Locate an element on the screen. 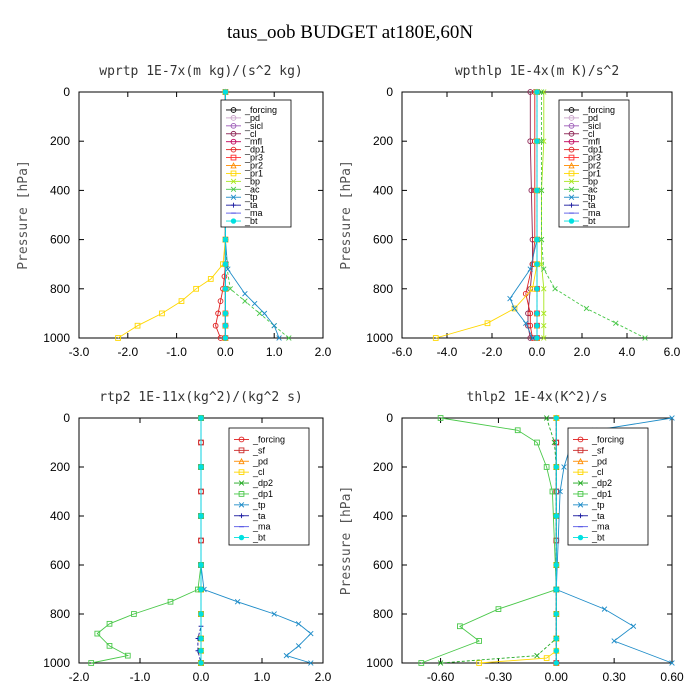 This screenshot has height=700, width=700. series-dp1 is located at coordinates (489, 540).